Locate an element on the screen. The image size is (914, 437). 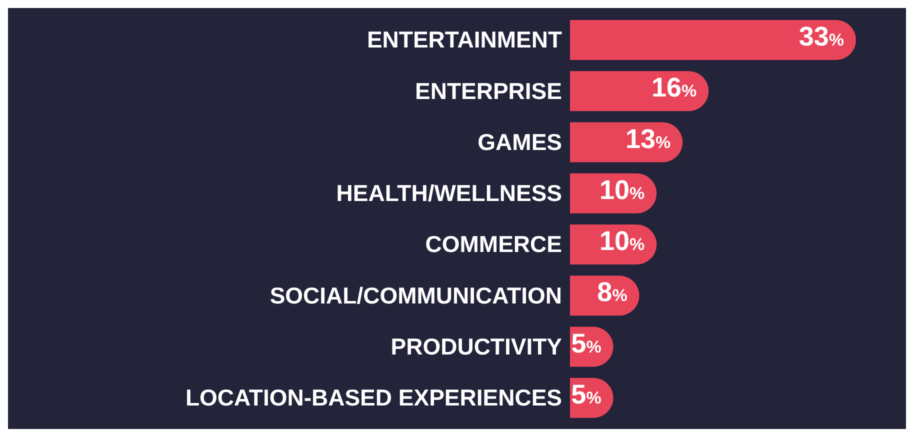
y-tick-label: HEALTH/WELLNESS is located at coordinates (449, 193).